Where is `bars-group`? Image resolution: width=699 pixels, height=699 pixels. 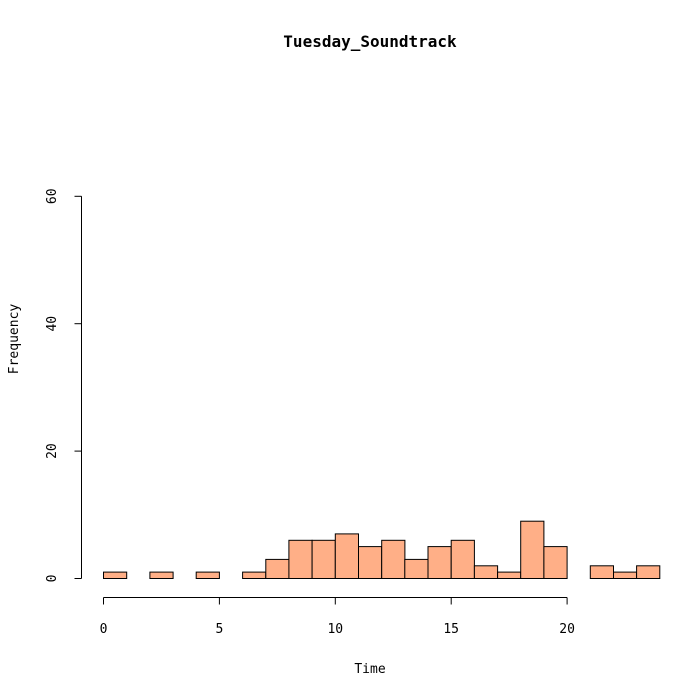 bars-group is located at coordinates (382, 550).